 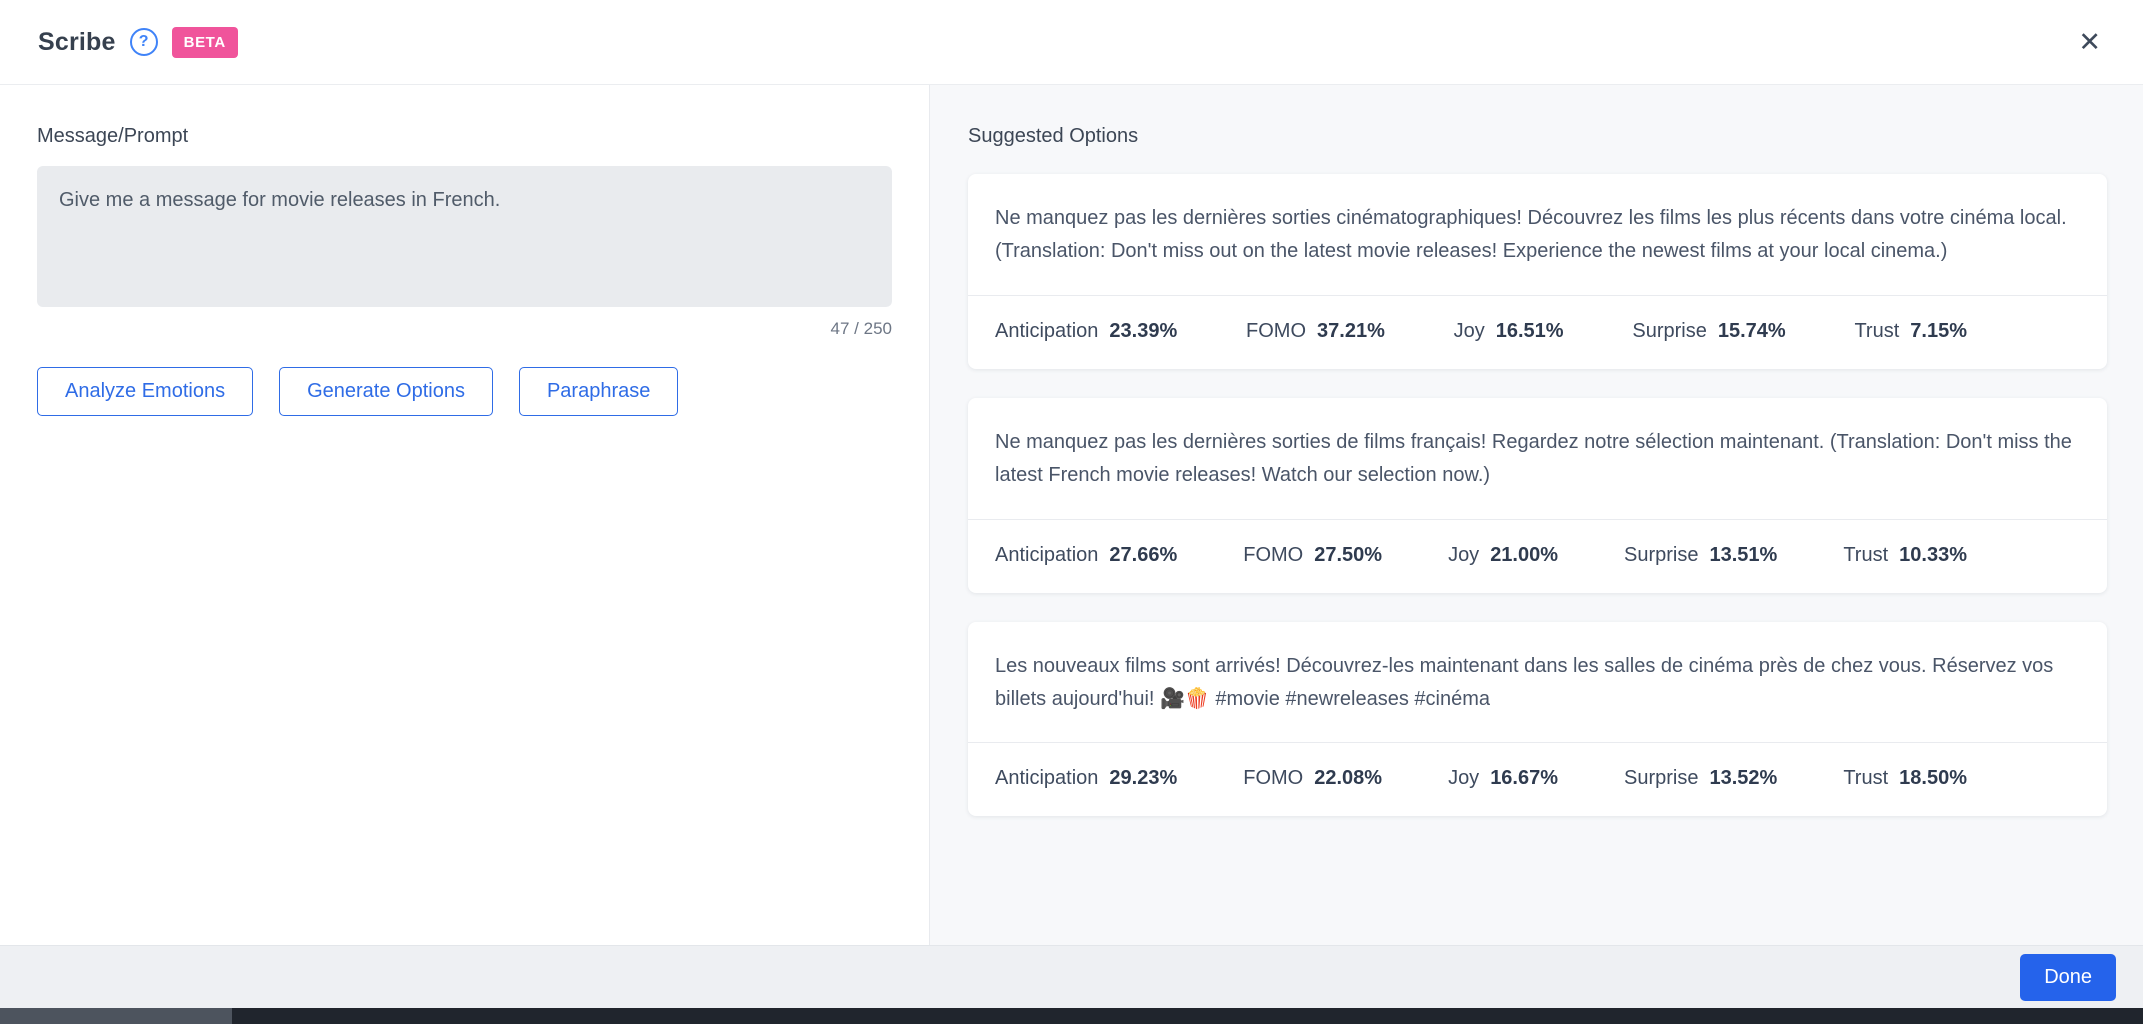 I want to click on prompt-label: Message/Prompt, so click(x=113, y=136).